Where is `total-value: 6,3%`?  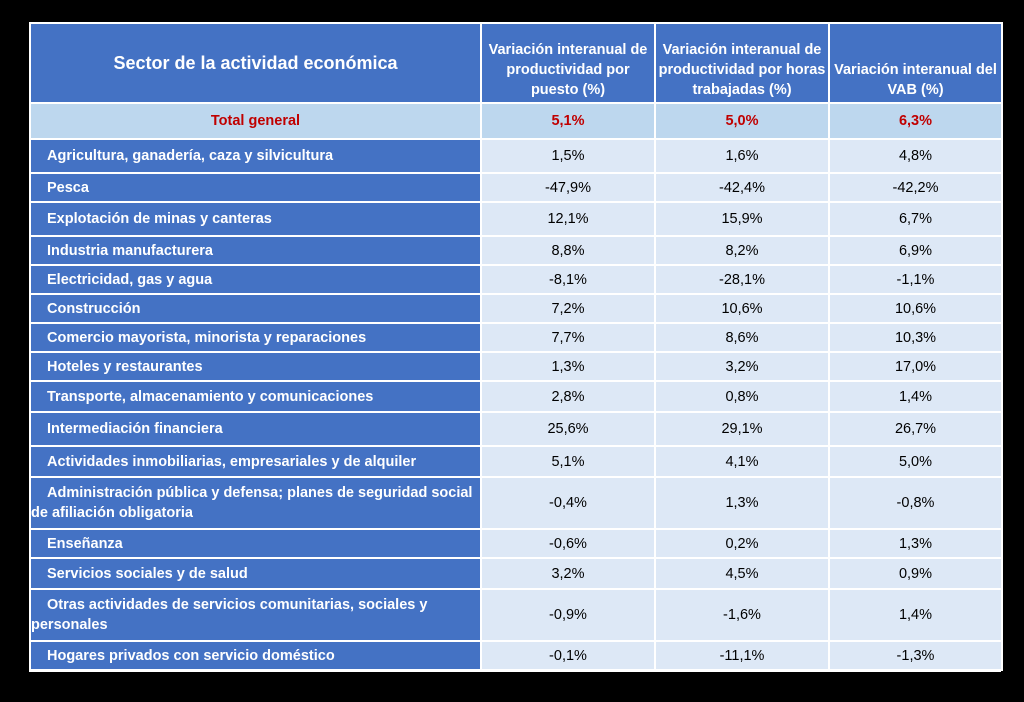 total-value: 6,3% is located at coordinates (915, 121).